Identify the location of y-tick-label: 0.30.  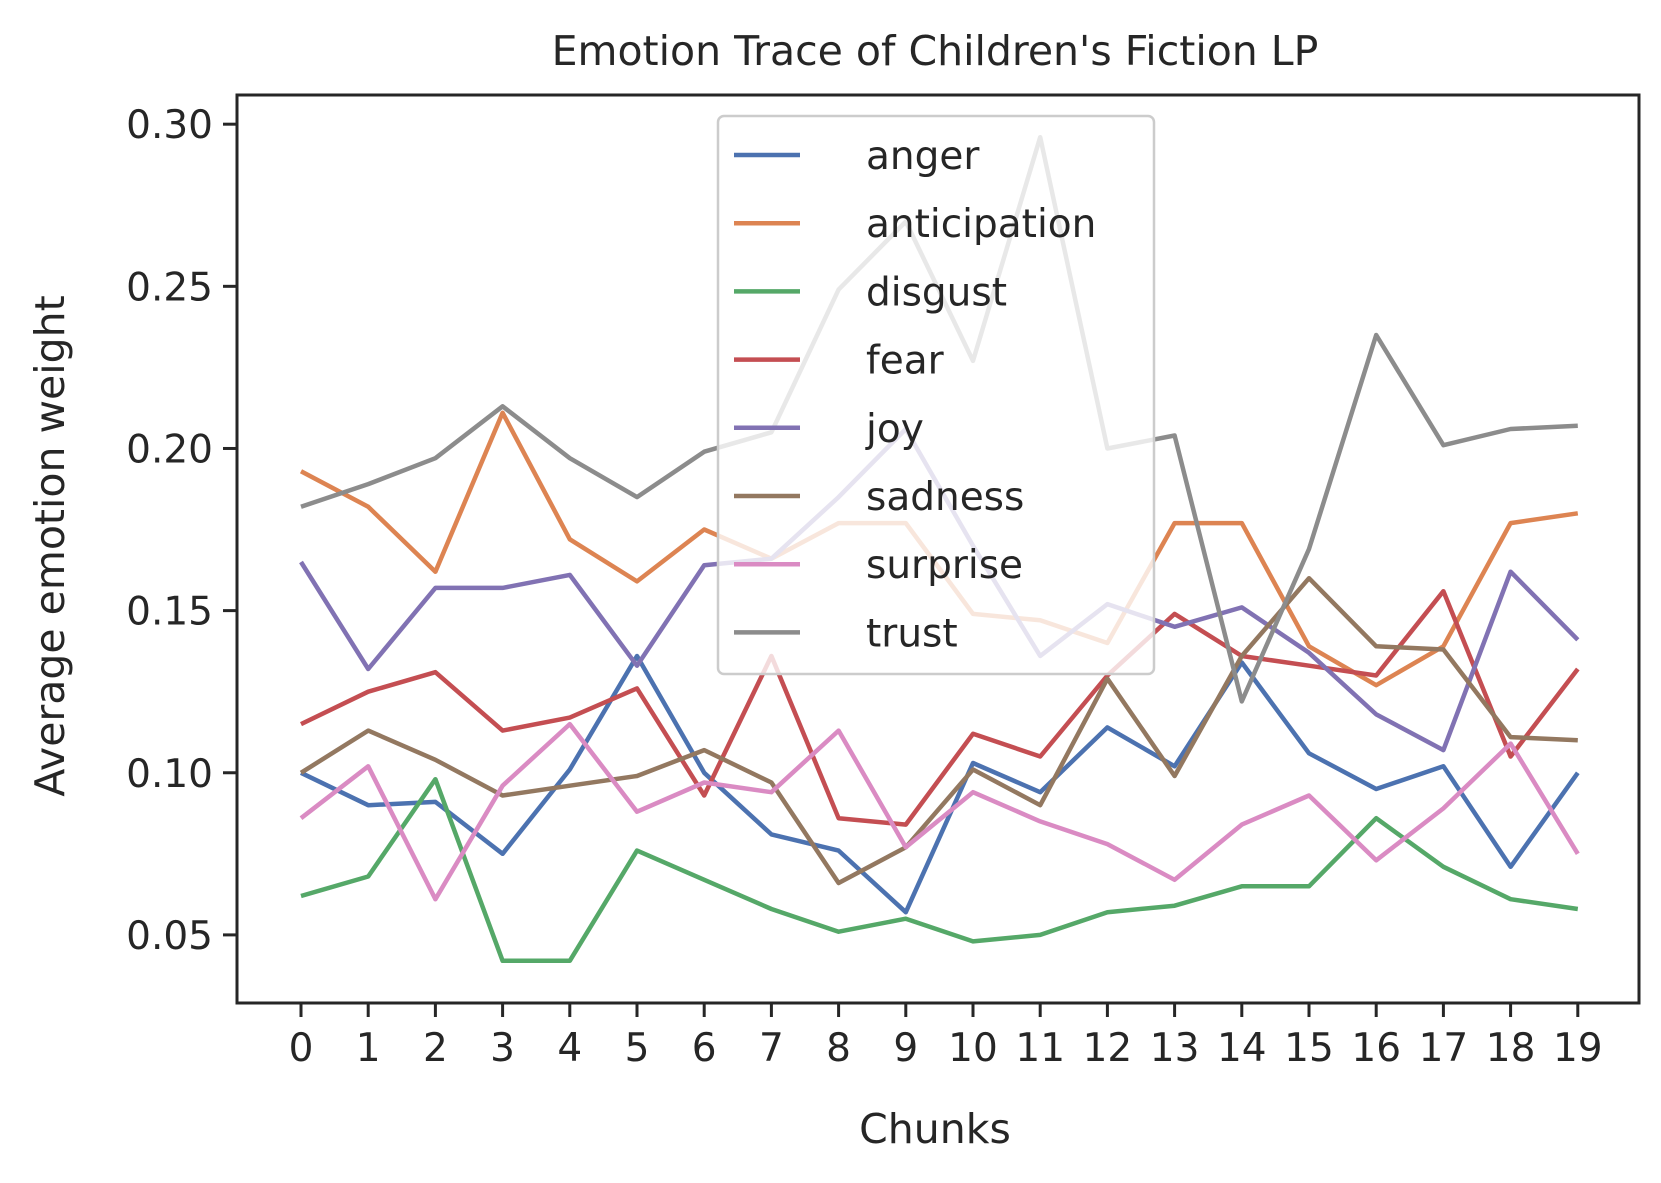
(169, 125).